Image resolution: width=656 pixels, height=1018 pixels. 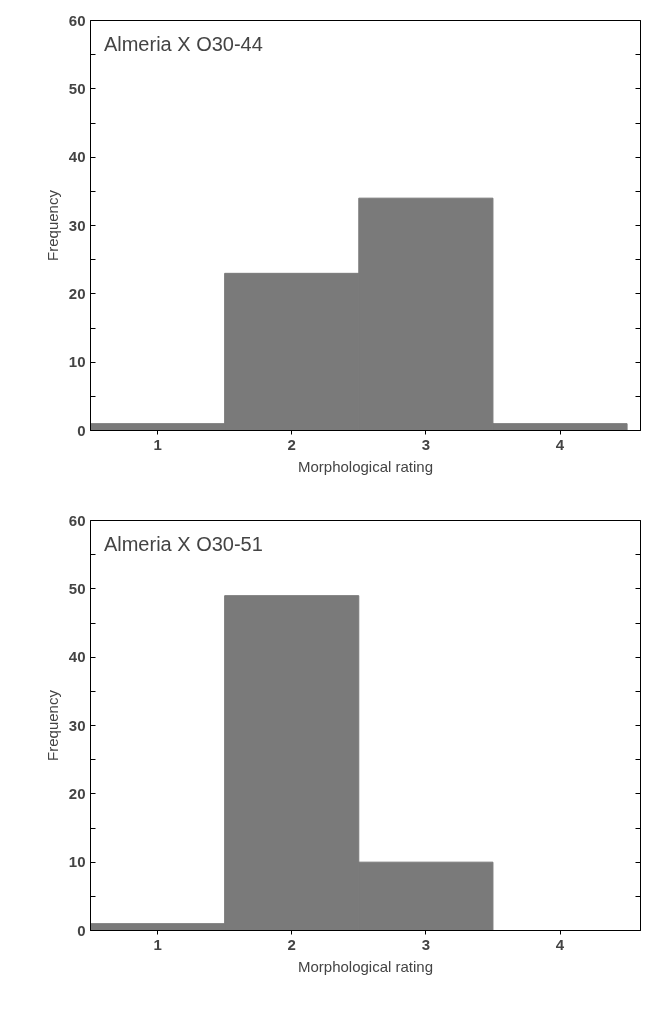 What do you see at coordinates (183, 543) in the screenshot?
I see `text: Almeria X O30-51` at bounding box center [183, 543].